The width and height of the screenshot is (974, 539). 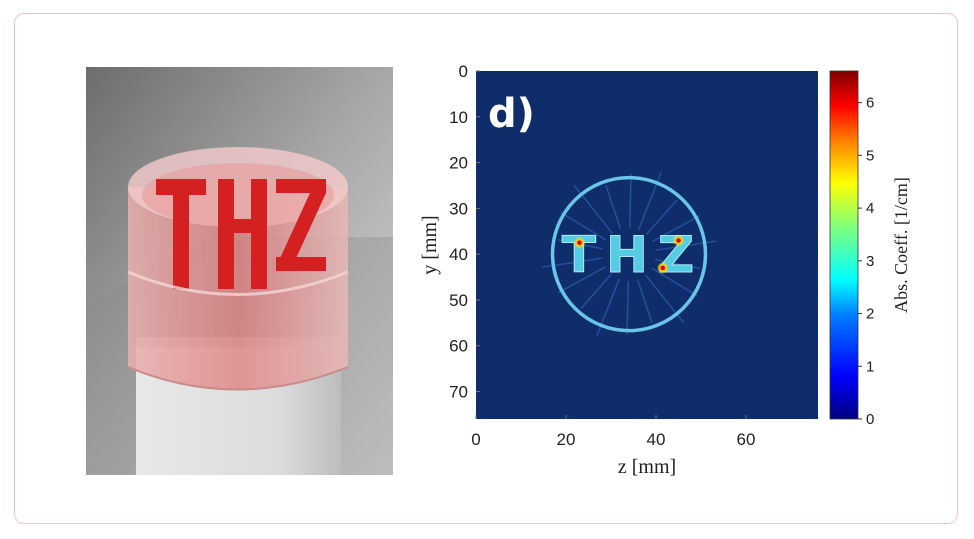 What do you see at coordinates (870, 103) in the screenshot?
I see `colorbar-tick-label: 6` at bounding box center [870, 103].